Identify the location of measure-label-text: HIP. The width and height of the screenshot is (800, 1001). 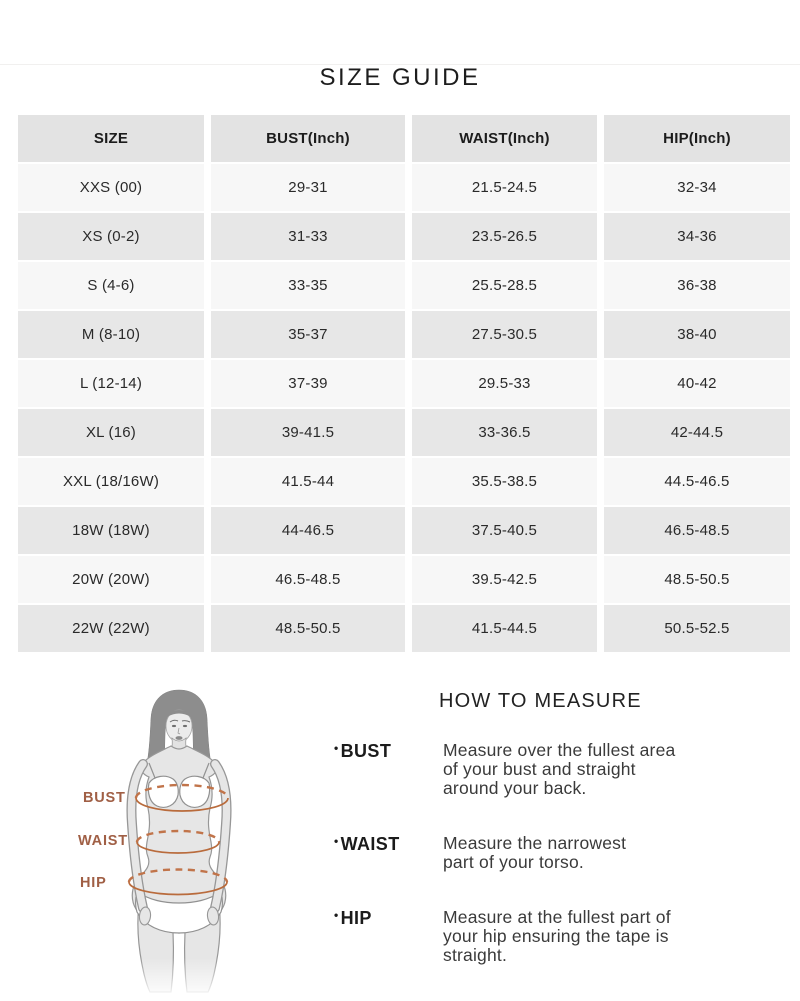
(356, 918).